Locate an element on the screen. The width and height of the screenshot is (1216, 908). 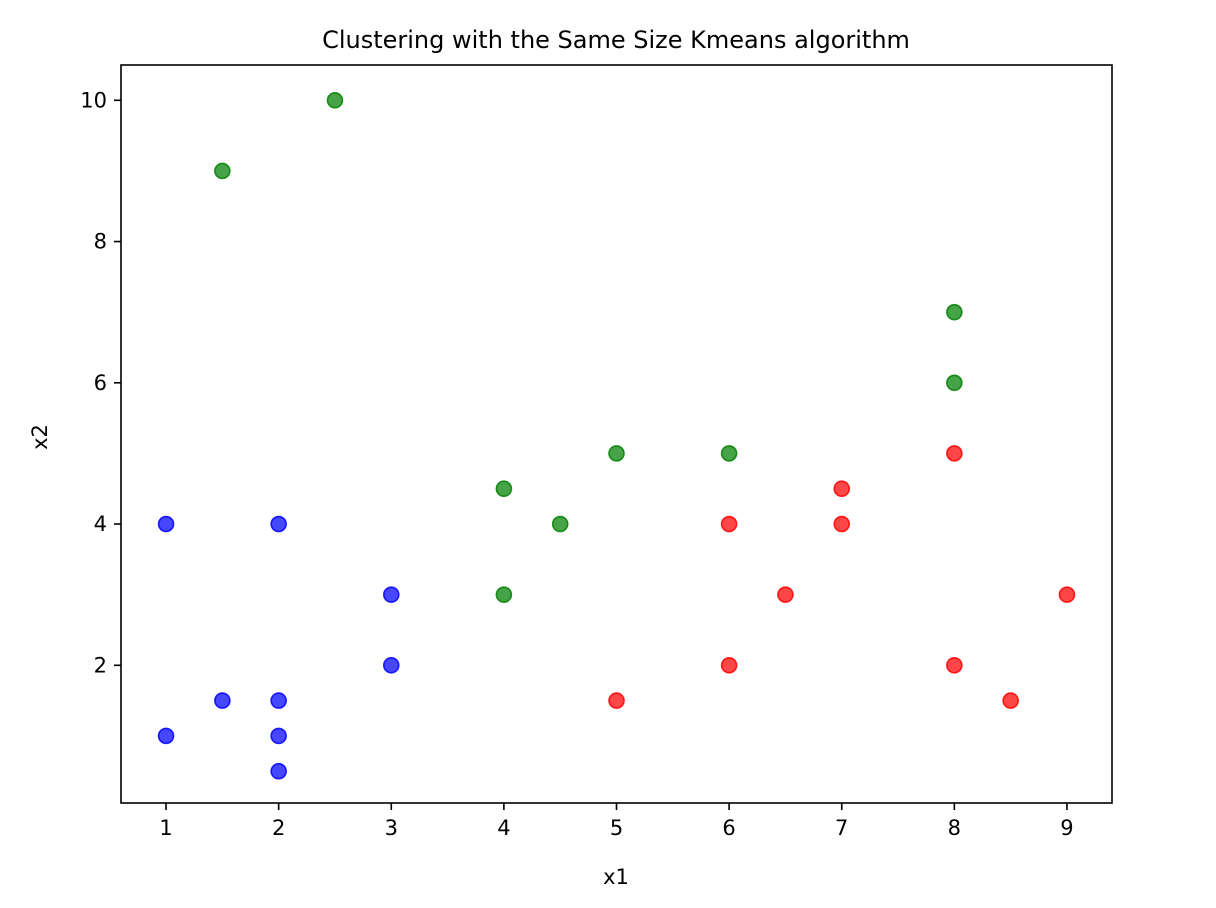
x-tick-label: 4 is located at coordinates (503, 828).